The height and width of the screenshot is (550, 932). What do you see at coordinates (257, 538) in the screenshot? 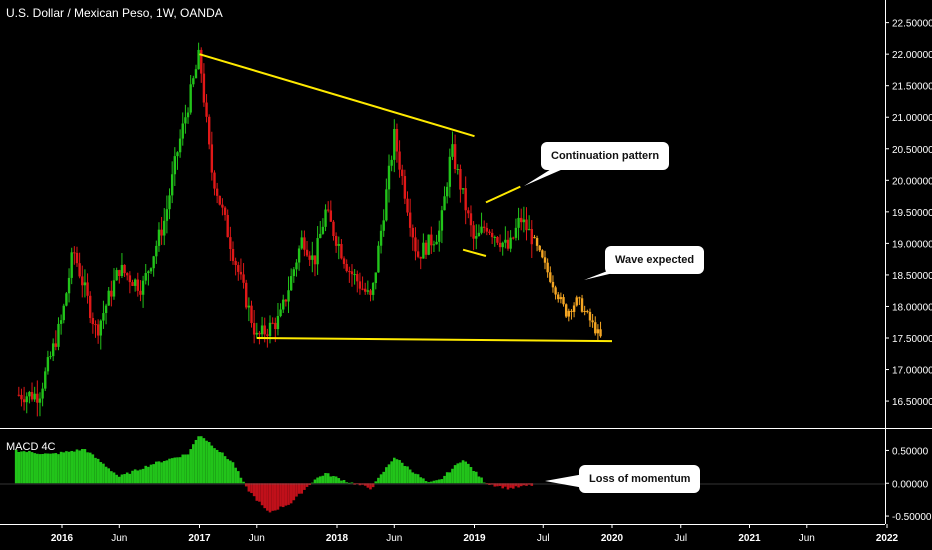
I see `time-tick-label-3: Jun` at bounding box center [257, 538].